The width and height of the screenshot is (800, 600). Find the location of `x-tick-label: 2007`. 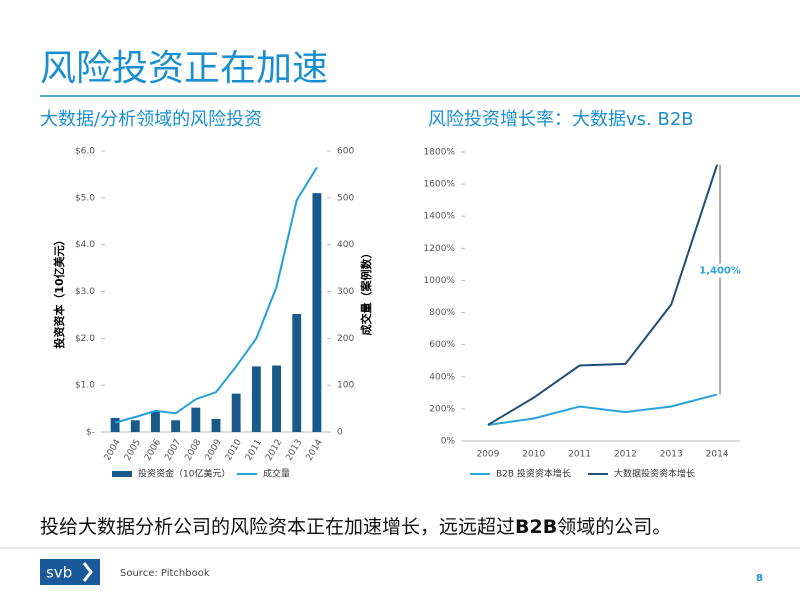

x-tick-label: 2007 is located at coordinates (173, 450).